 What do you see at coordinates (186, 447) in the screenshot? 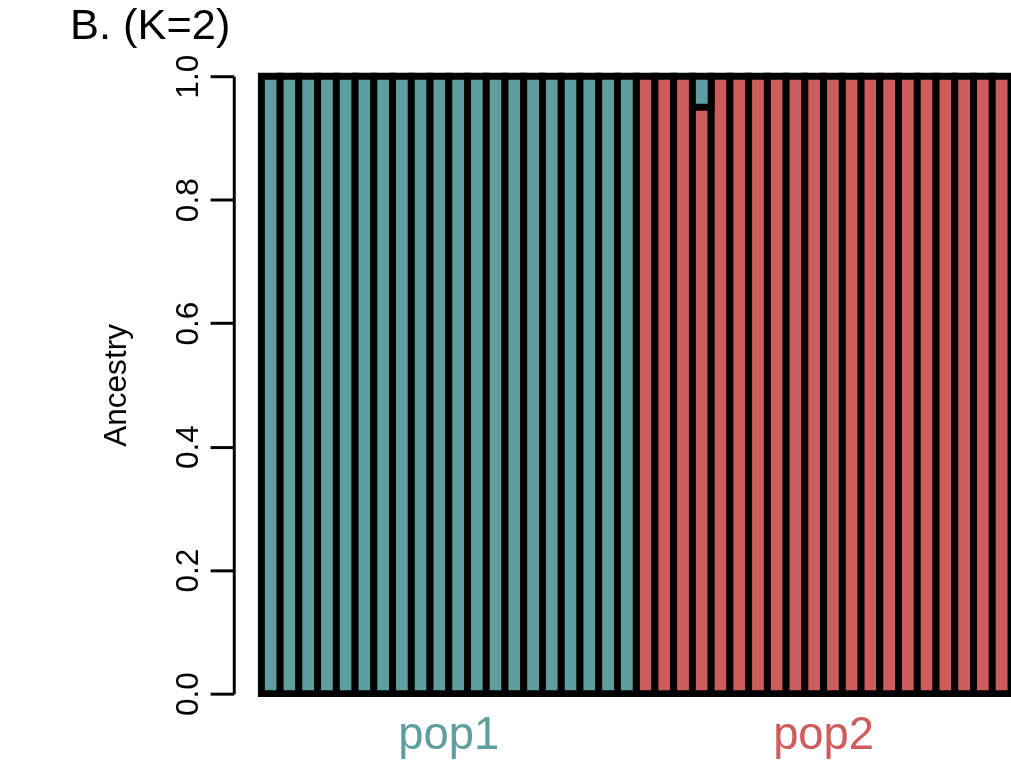
I see `y-tick-label: 0.4` at bounding box center [186, 447].